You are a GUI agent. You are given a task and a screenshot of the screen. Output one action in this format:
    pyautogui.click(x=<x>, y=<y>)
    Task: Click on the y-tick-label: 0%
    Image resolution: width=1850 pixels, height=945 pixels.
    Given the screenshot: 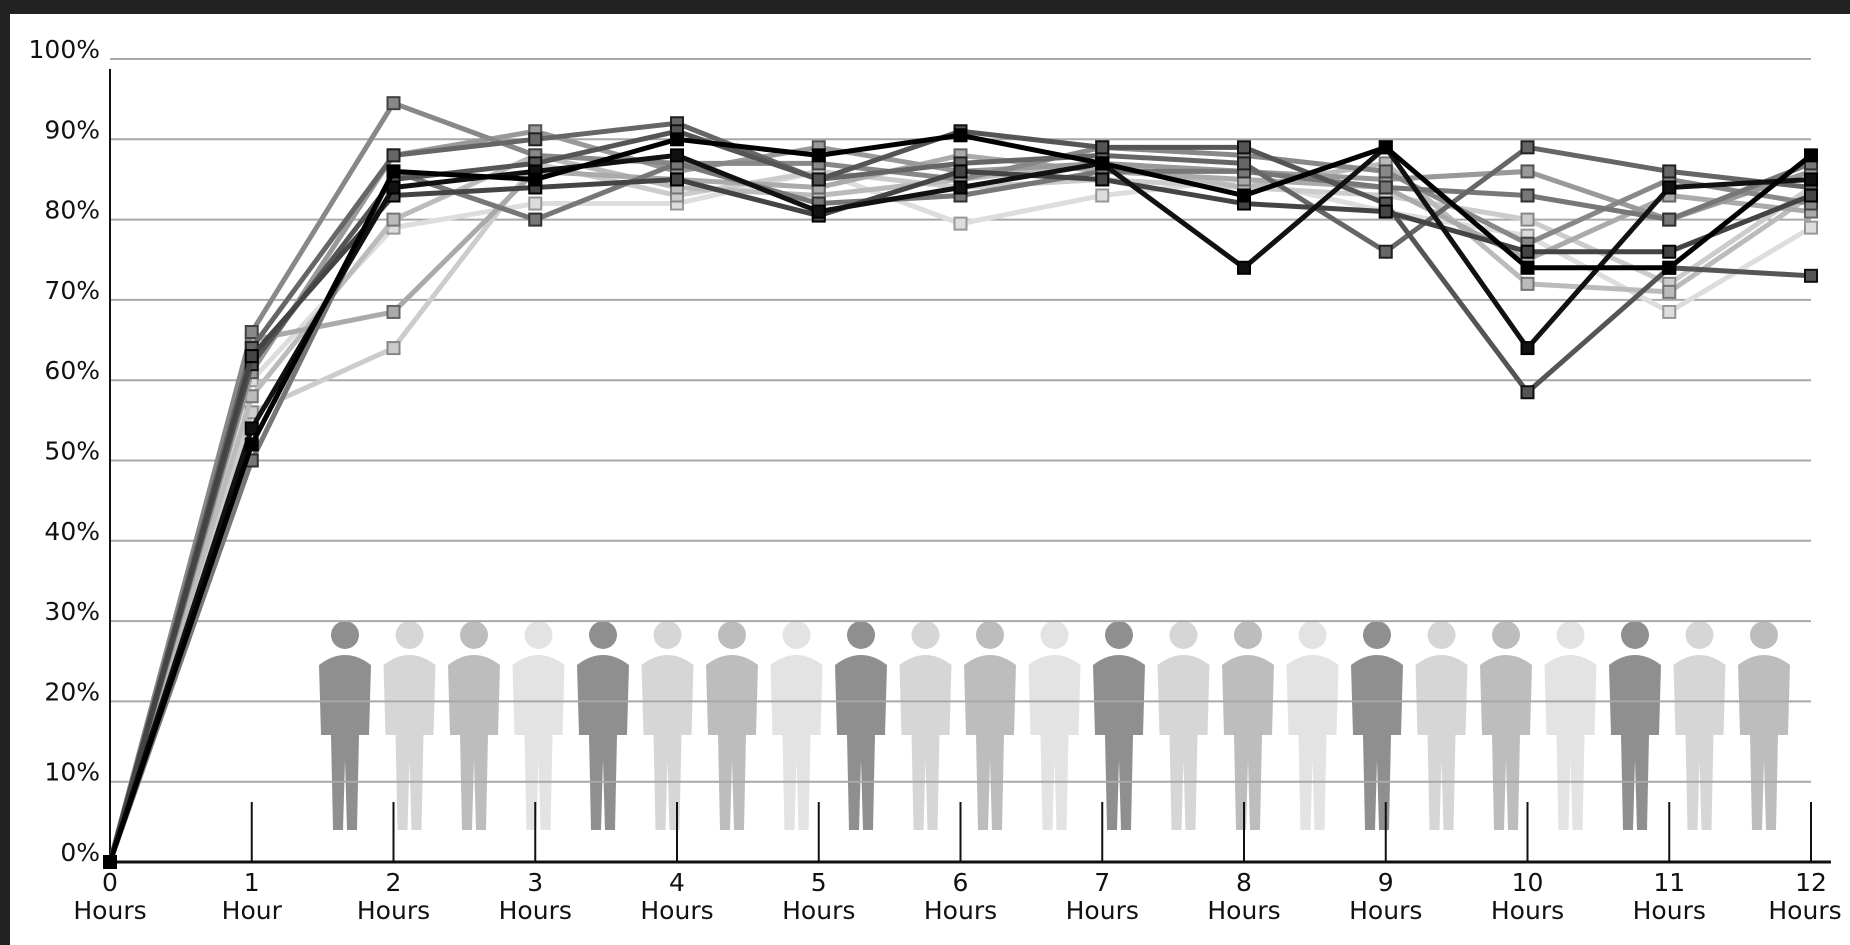 What is the action you would take?
    pyautogui.click(x=80, y=852)
    